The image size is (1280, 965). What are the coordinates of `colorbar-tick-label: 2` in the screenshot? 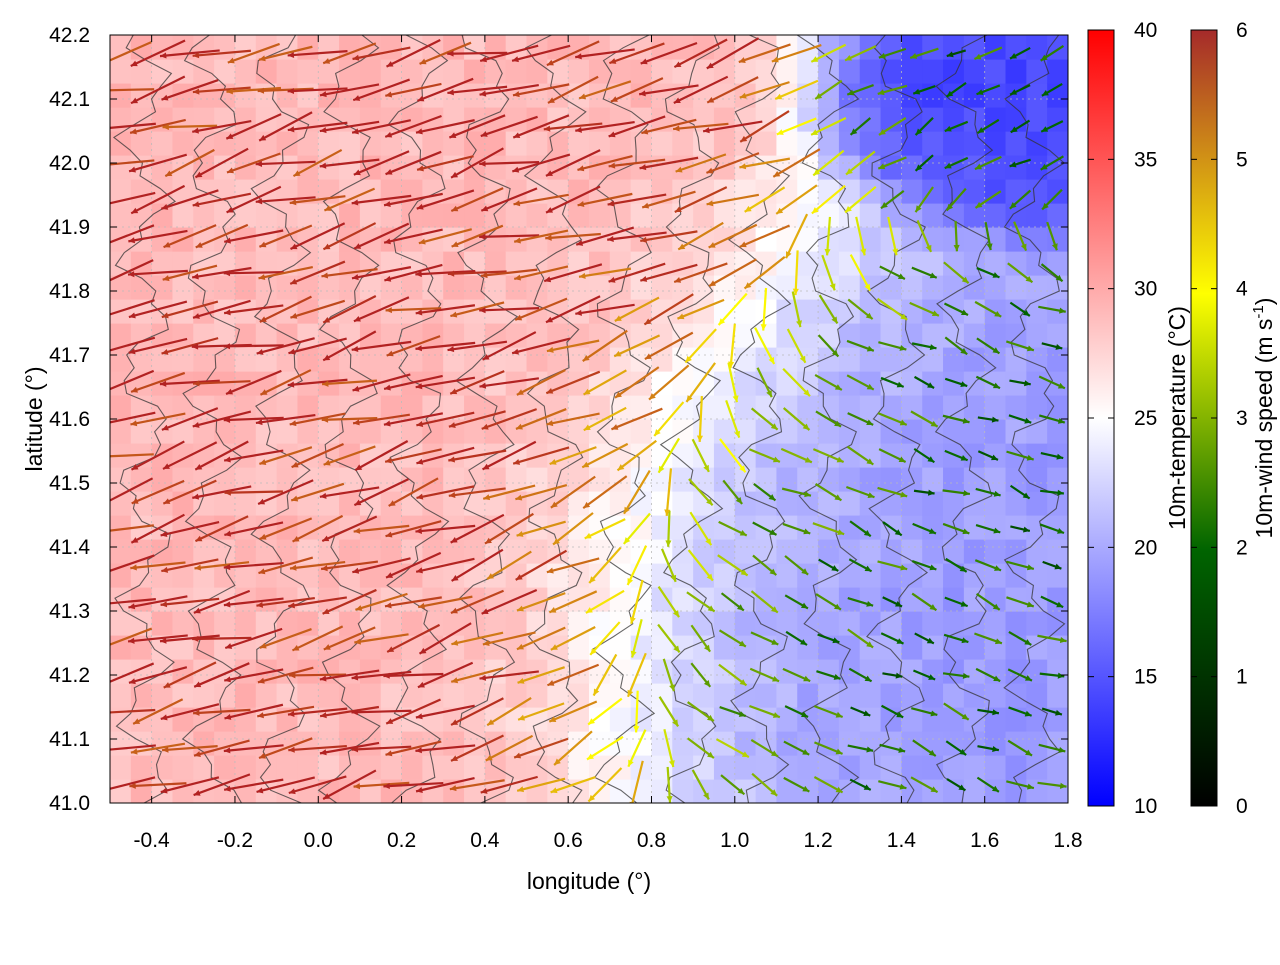 It's located at (1242, 547).